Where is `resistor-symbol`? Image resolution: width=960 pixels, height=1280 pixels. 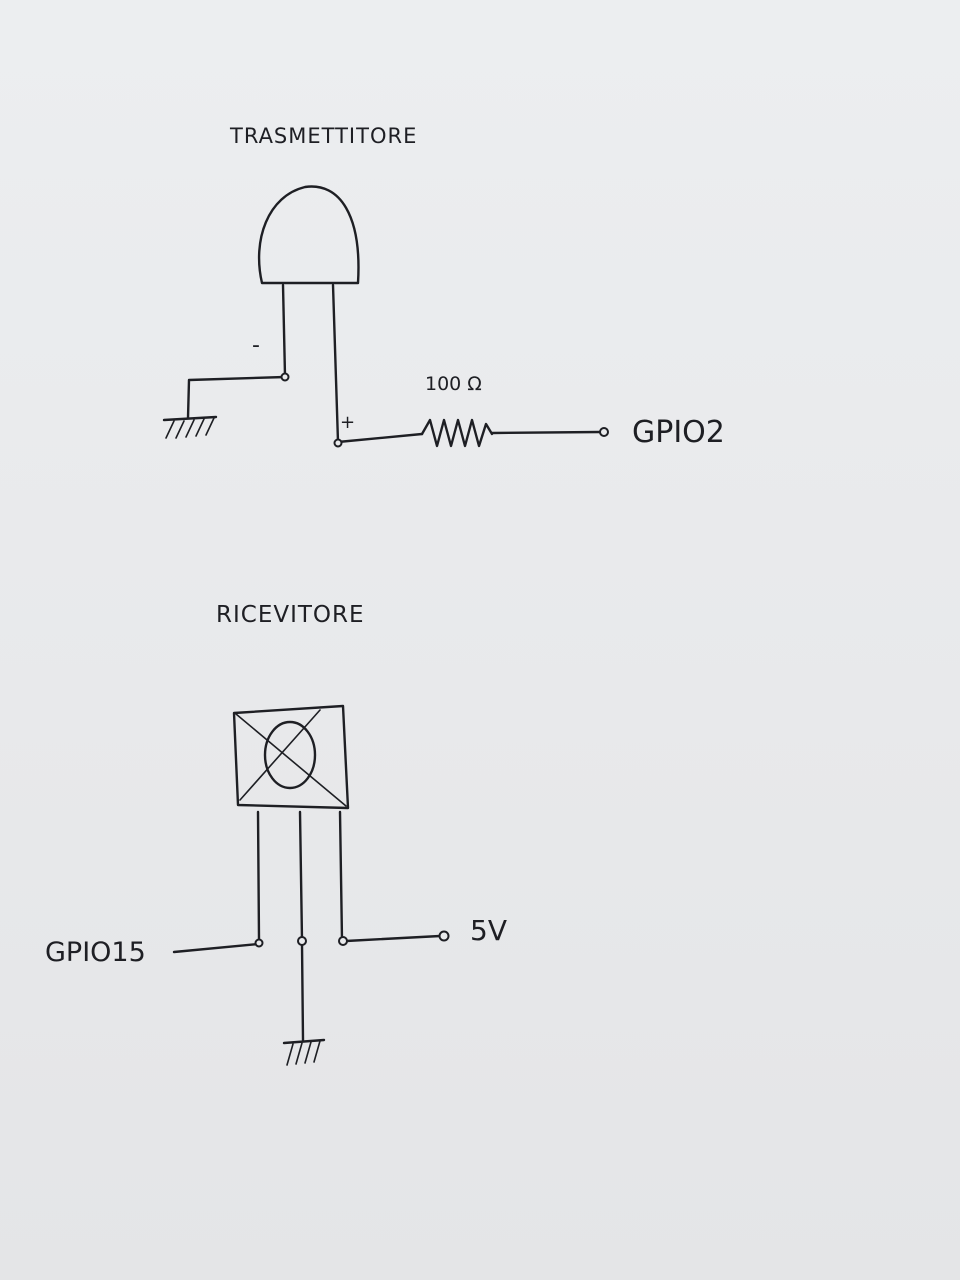 resistor-symbol is located at coordinates (457, 433).